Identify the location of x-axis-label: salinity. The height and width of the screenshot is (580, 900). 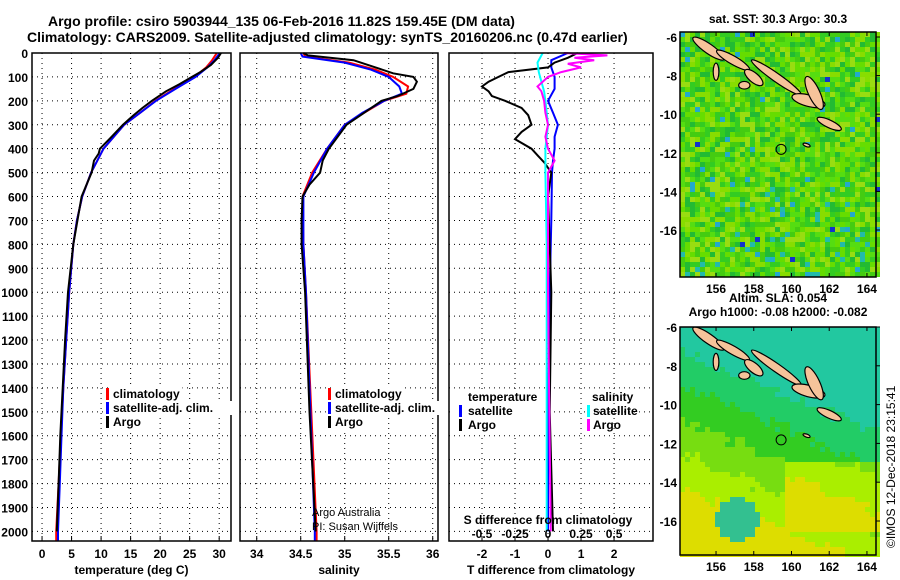
(339, 570).